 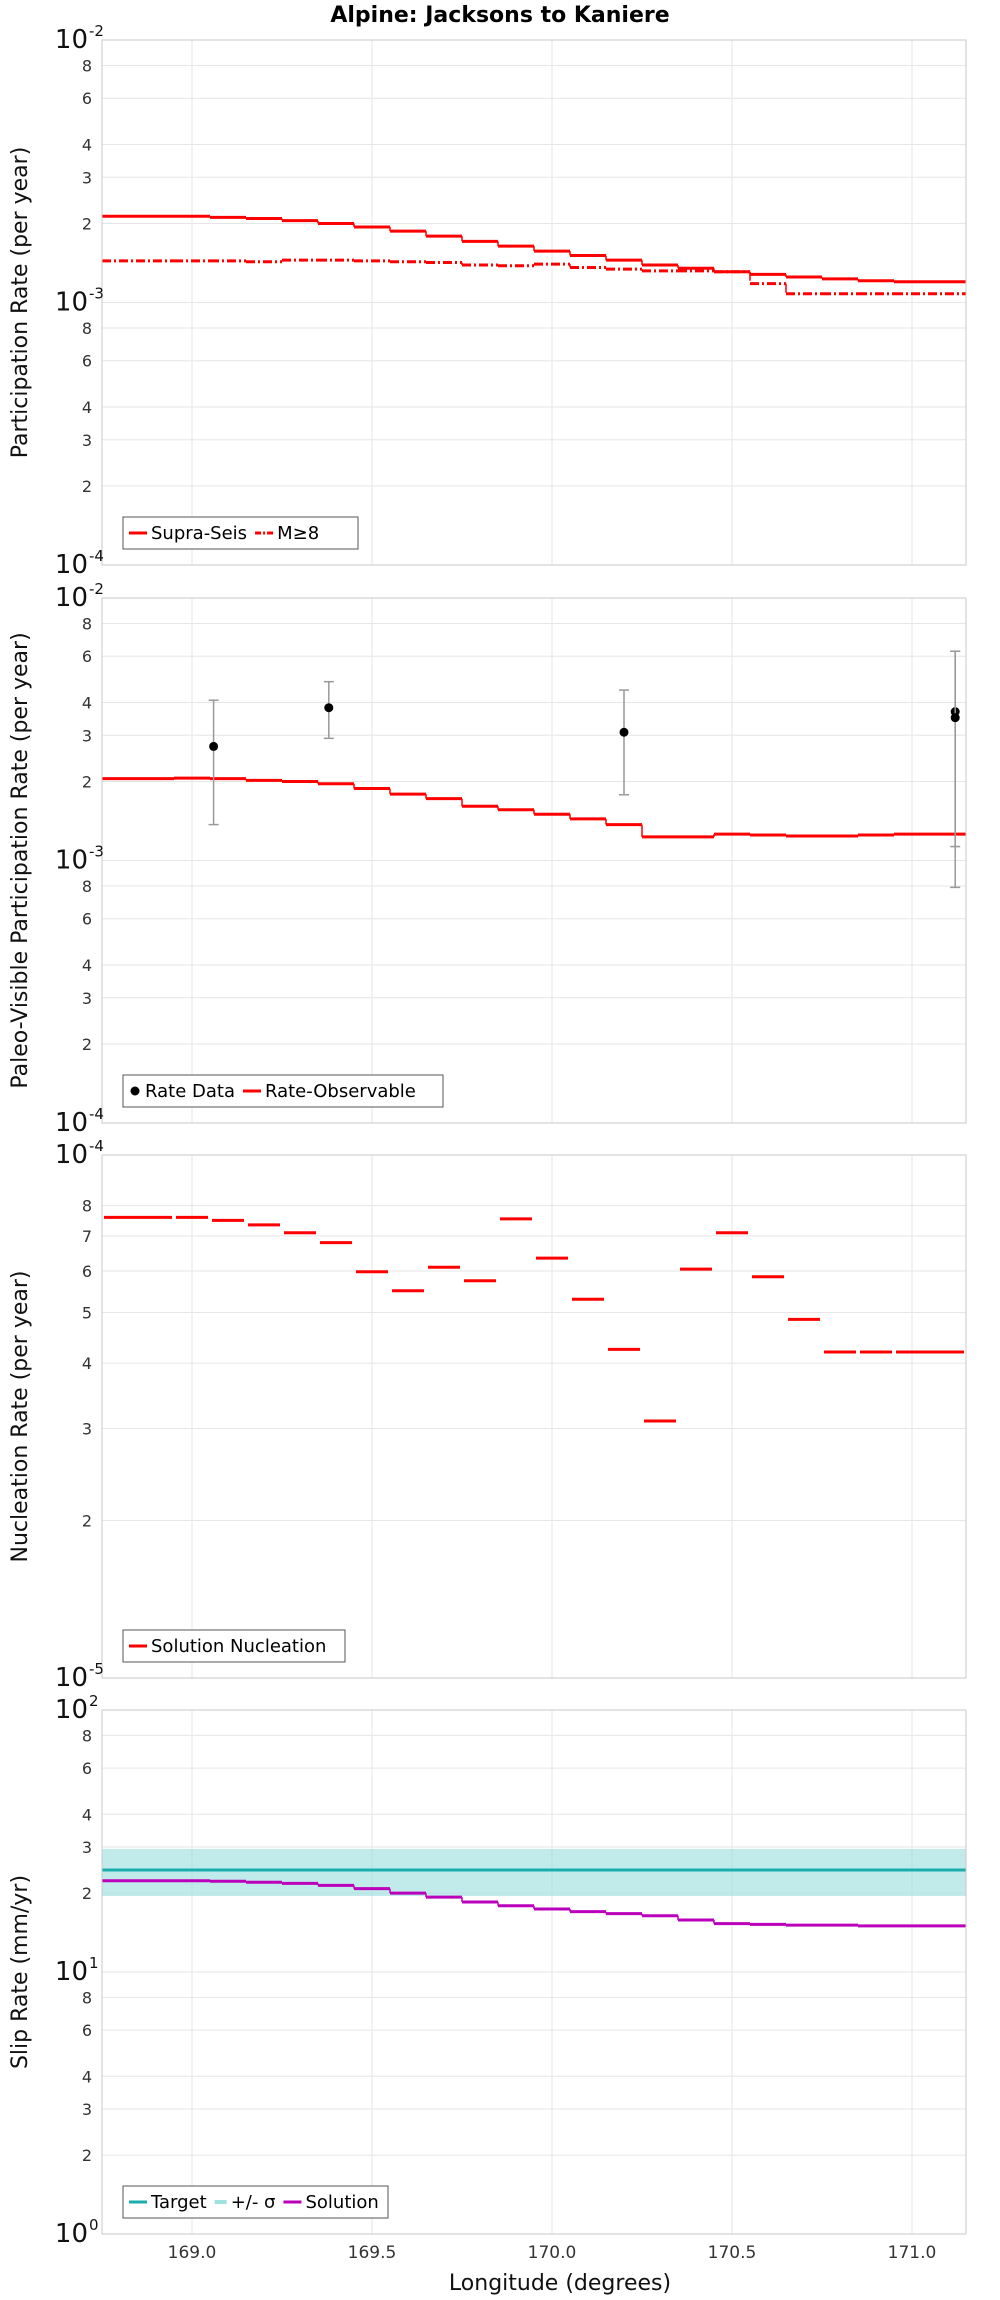 What do you see at coordinates (192, 2253) in the screenshot?
I see `x-tick-label: 169.0` at bounding box center [192, 2253].